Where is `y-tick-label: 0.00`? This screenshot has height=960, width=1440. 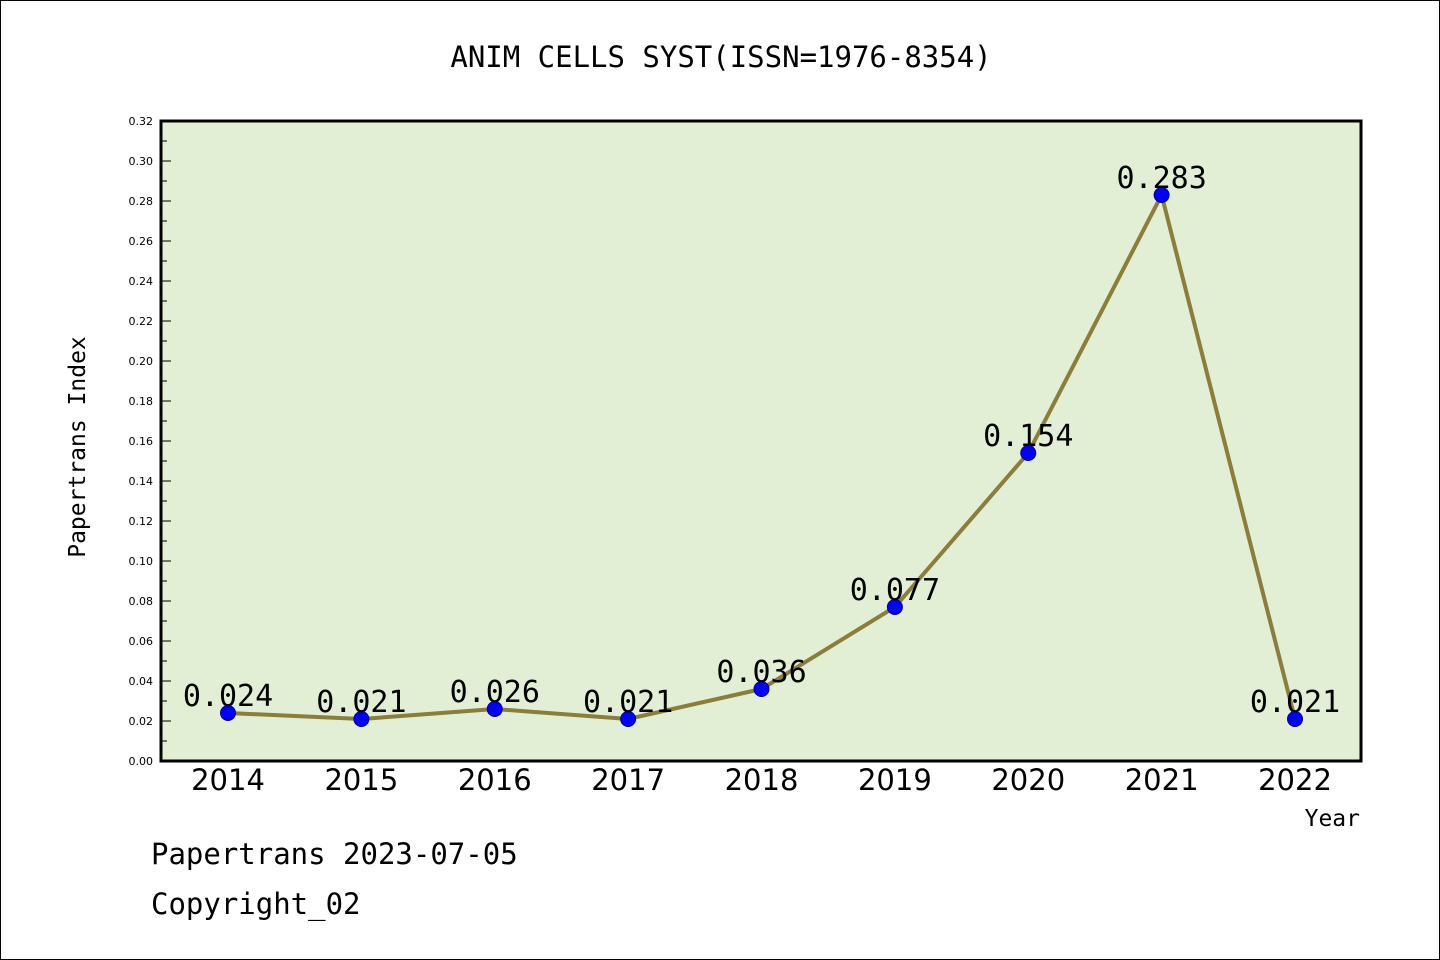 y-tick-label: 0.00 is located at coordinates (141, 761).